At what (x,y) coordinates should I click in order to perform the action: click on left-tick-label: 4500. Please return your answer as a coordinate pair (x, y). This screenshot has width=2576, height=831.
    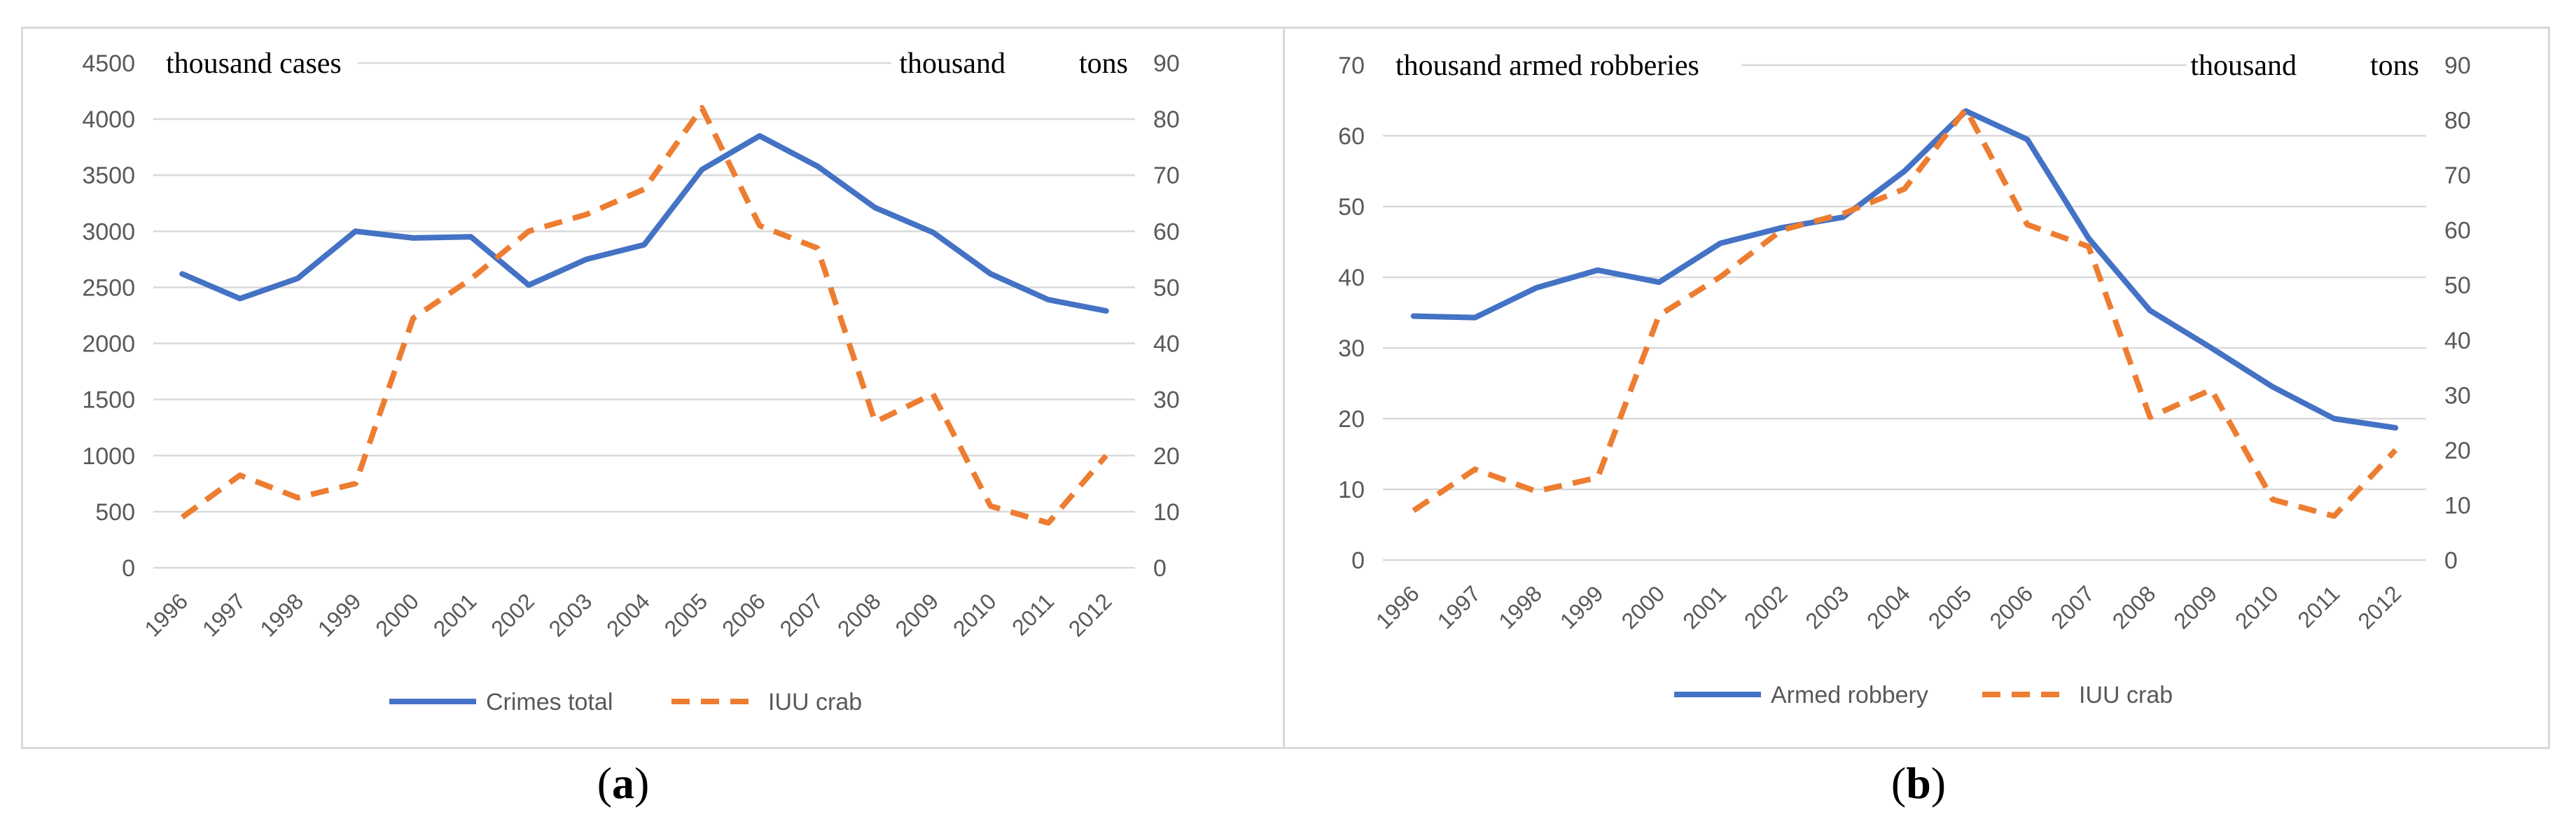
    Looking at the image, I should click on (108, 64).